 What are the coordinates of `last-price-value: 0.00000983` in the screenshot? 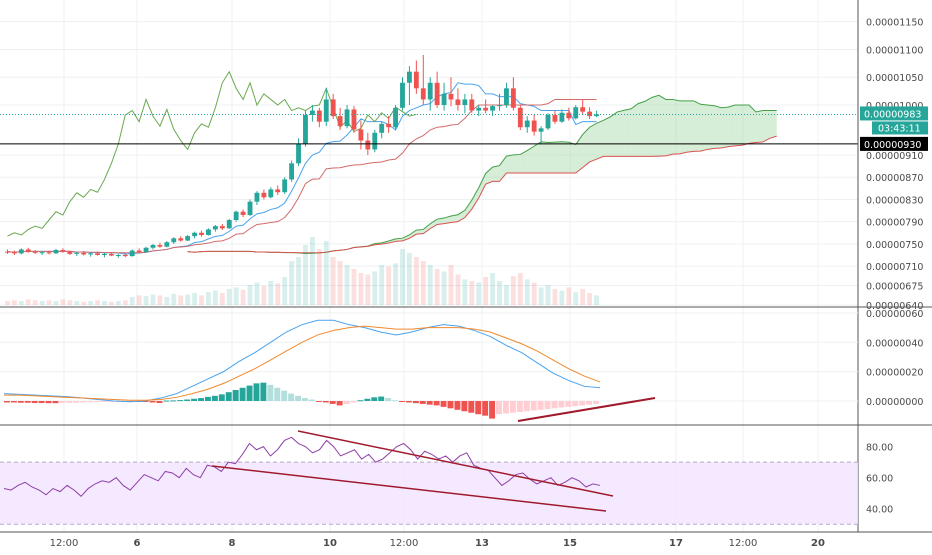 It's located at (892, 114).